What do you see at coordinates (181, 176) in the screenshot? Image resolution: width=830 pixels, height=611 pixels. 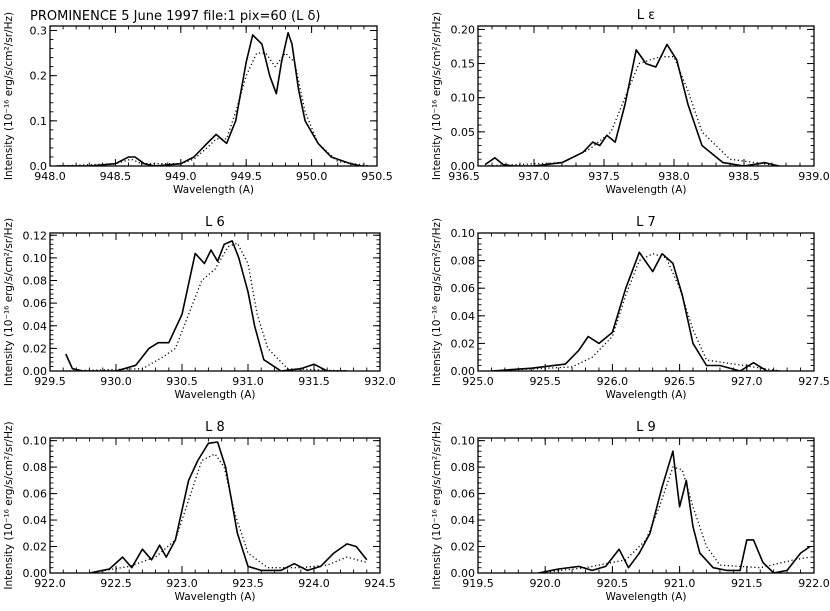 I see `x-tick-label: 949.0` at bounding box center [181, 176].